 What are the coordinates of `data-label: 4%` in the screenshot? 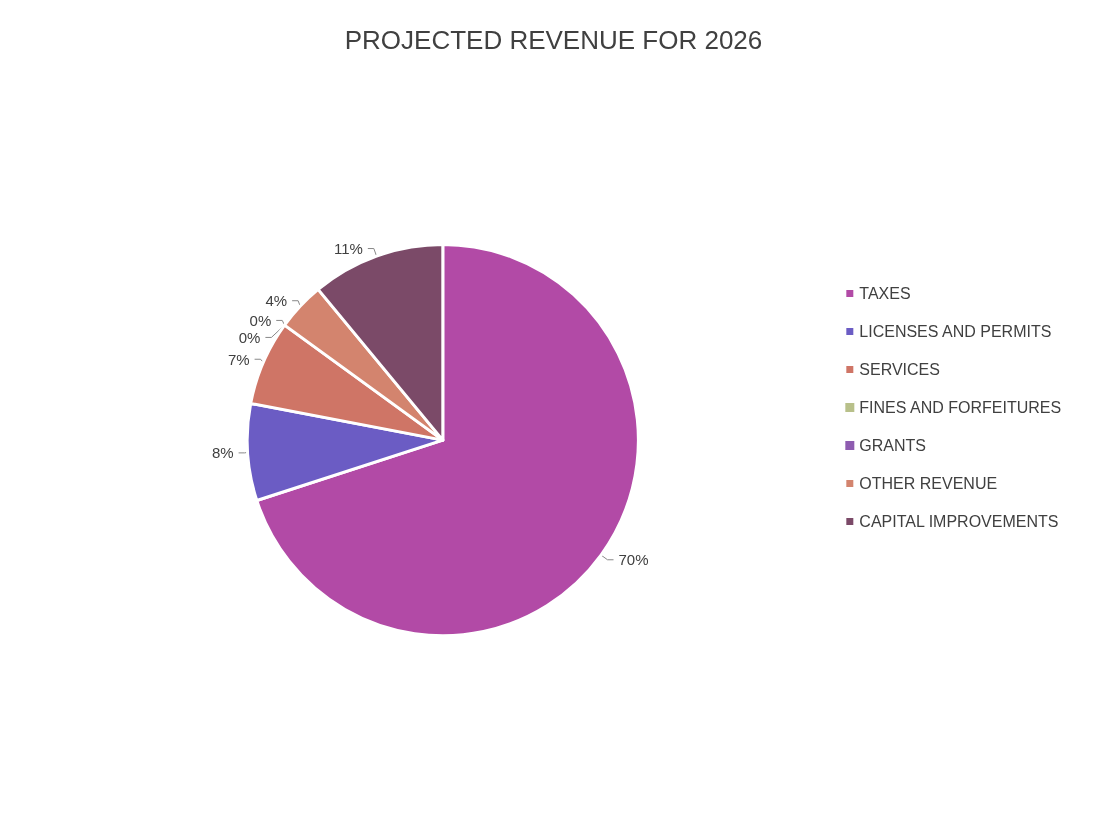 It's located at (276, 301).